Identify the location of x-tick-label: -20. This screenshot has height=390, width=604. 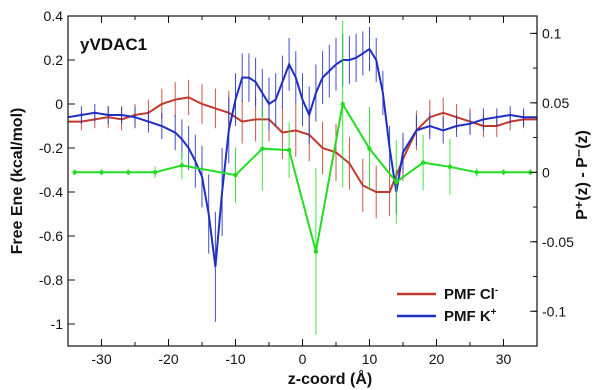
(168, 359).